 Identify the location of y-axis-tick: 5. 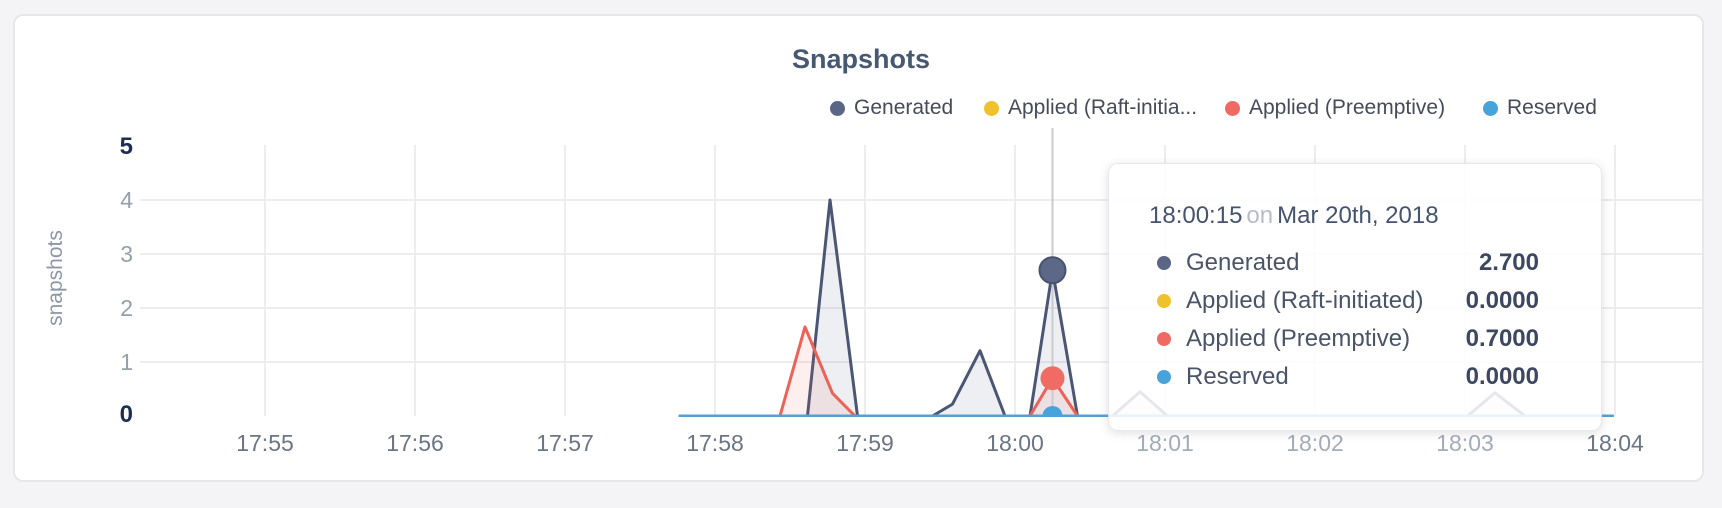
(126, 146).